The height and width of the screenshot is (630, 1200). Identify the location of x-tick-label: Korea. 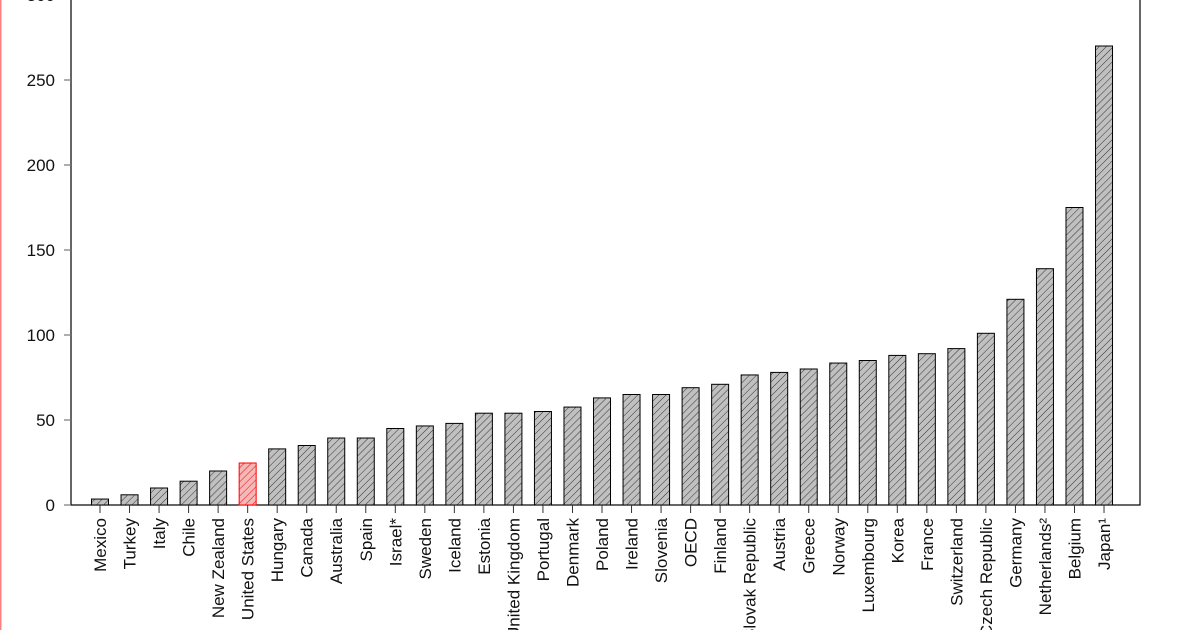
(897, 540).